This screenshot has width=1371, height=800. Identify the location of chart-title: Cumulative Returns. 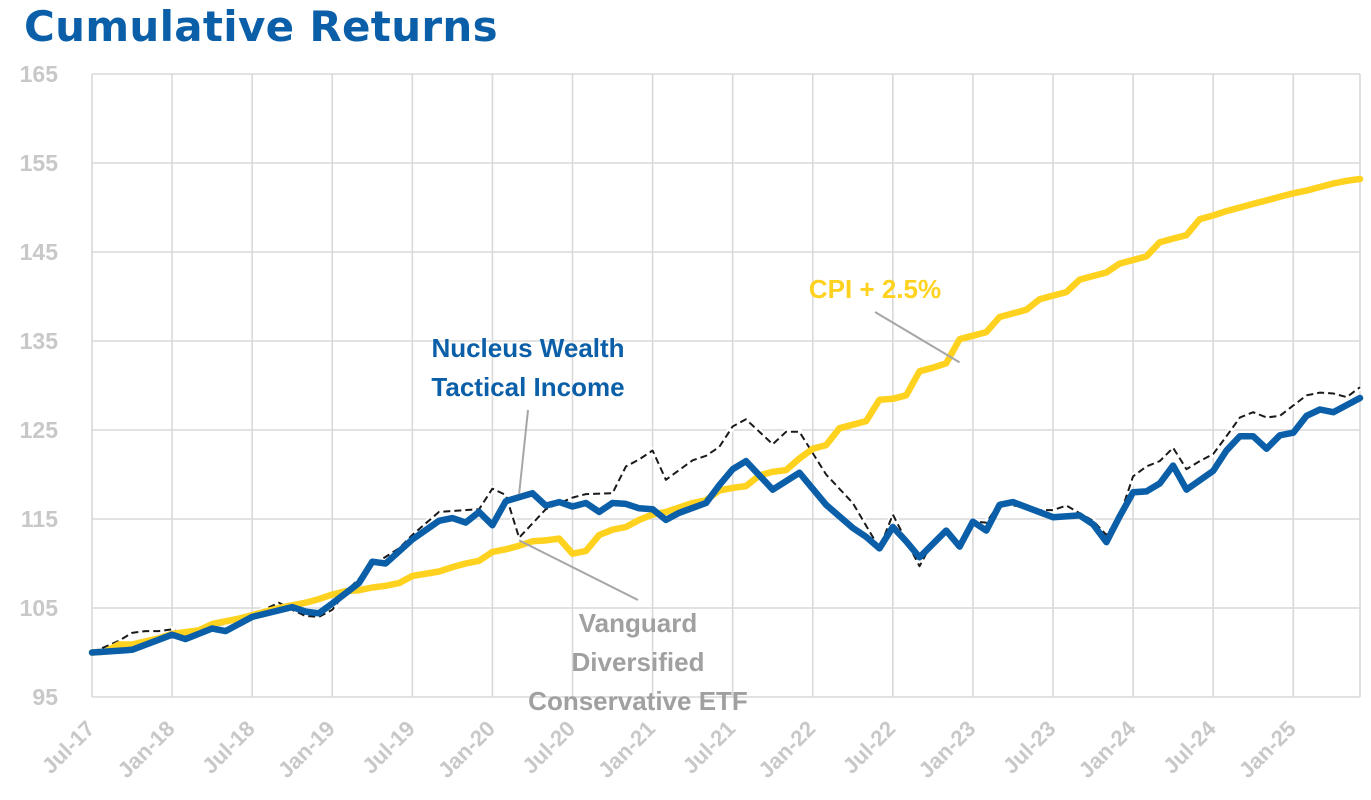
(261, 26).